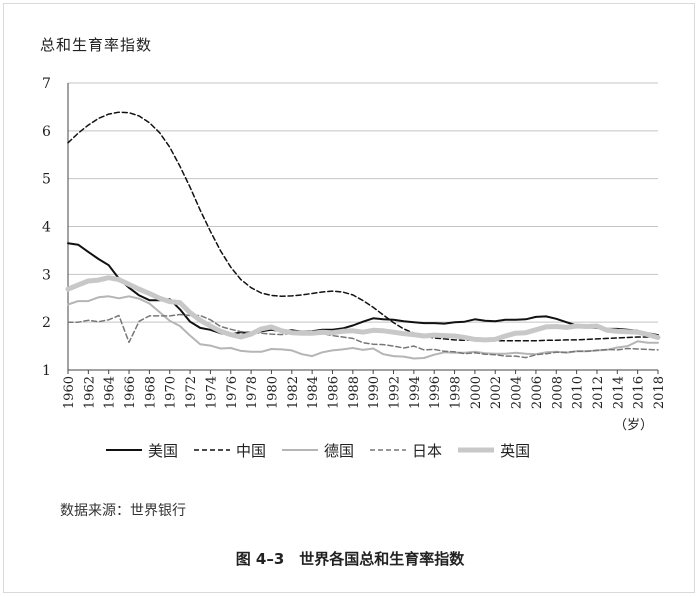 This screenshot has height=597, width=700. Describe the element at coordinates (350, 559) in the screenshot. I see `figure-caption: 图 4–3 世界各国总和生育率指数` at that location.